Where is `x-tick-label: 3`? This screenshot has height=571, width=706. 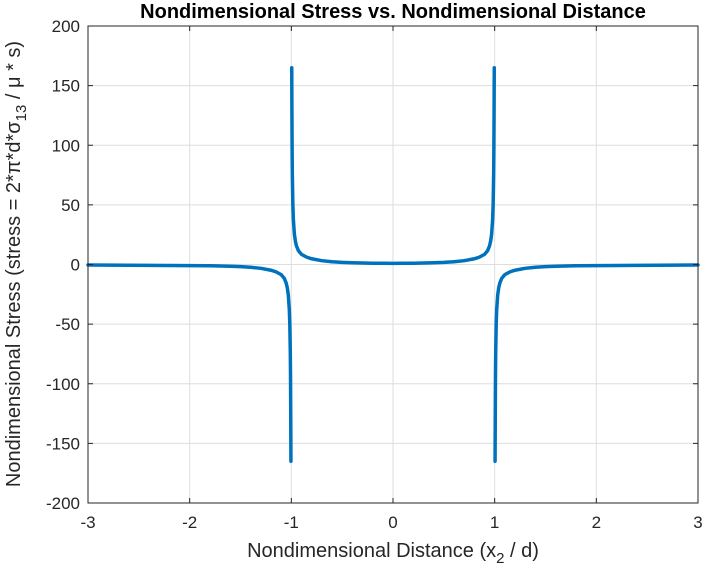
x-tick-label: 3 is located at coordinates (697, 522).